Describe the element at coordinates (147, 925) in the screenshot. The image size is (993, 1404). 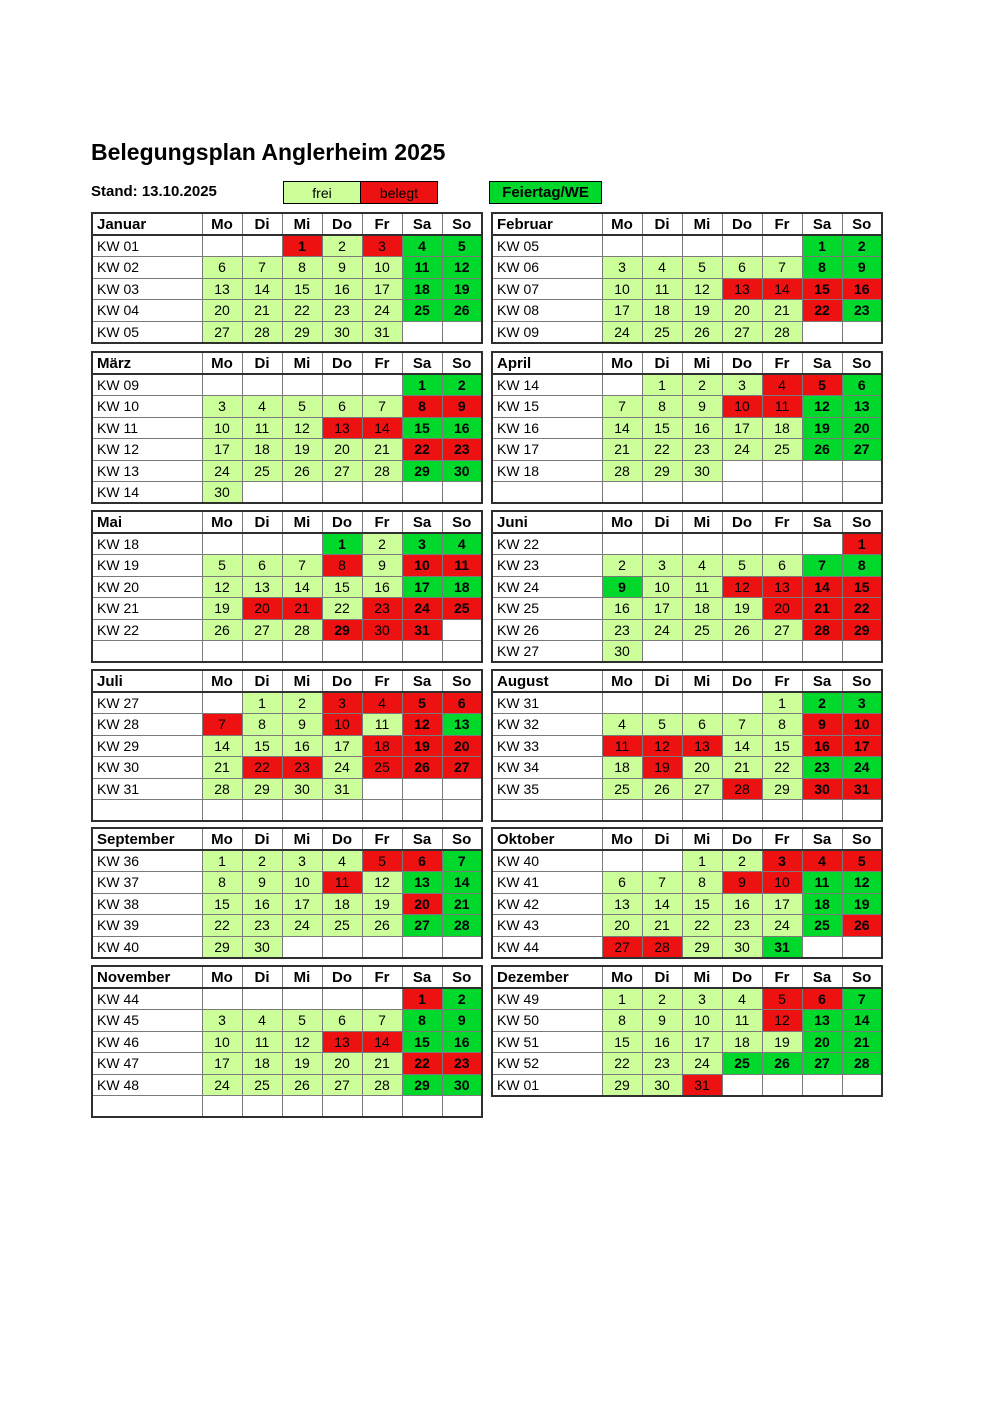
I see `kw-label: KW 39` at that location.